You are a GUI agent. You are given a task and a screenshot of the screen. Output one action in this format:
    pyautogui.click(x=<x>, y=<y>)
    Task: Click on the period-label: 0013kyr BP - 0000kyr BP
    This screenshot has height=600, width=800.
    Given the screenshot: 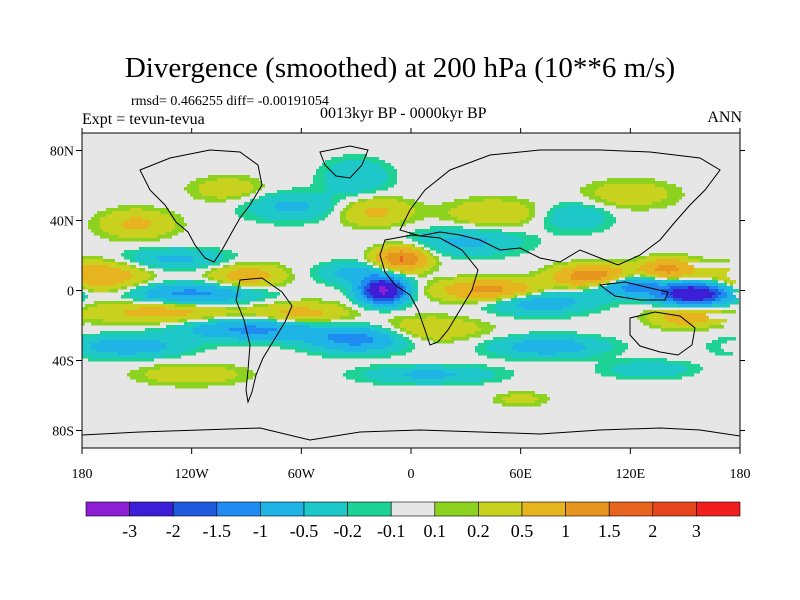 What is the action you would take?
    pyautogui.click(x=403, y=113)
    